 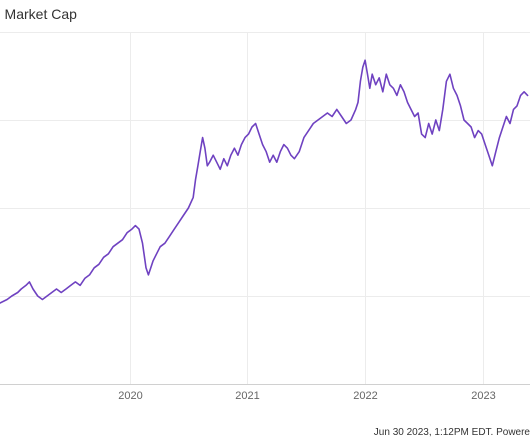 I want to click on x-tick-label-2020: 2020, so click(x=130, y=396).